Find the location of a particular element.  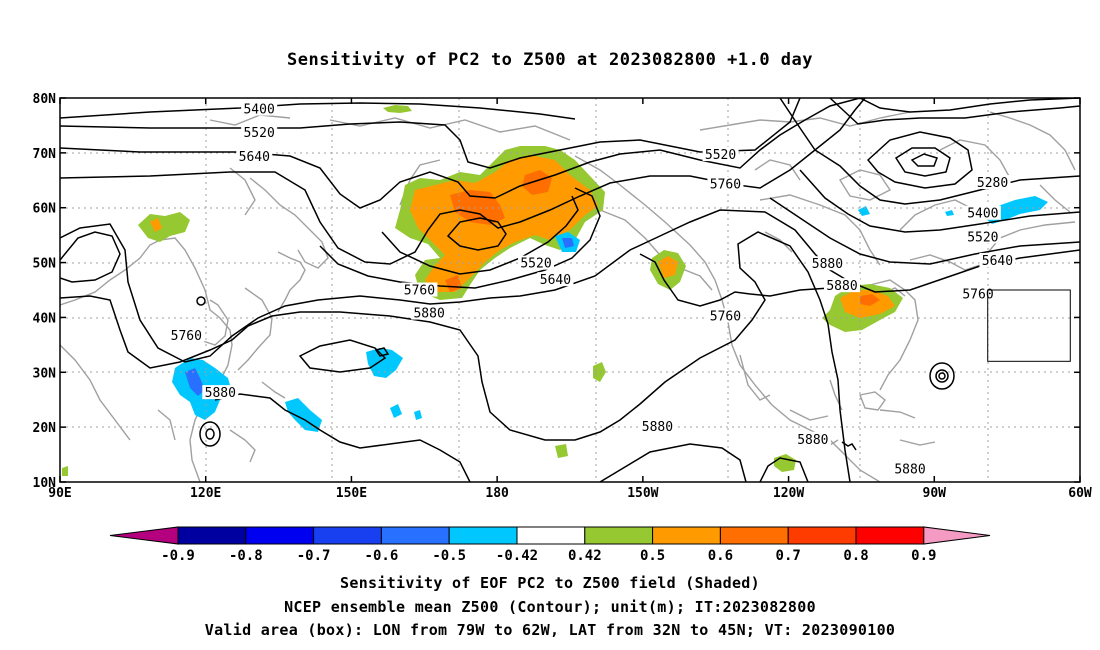

darkorange-patch-aleutian is located at coordinates (498, 231).